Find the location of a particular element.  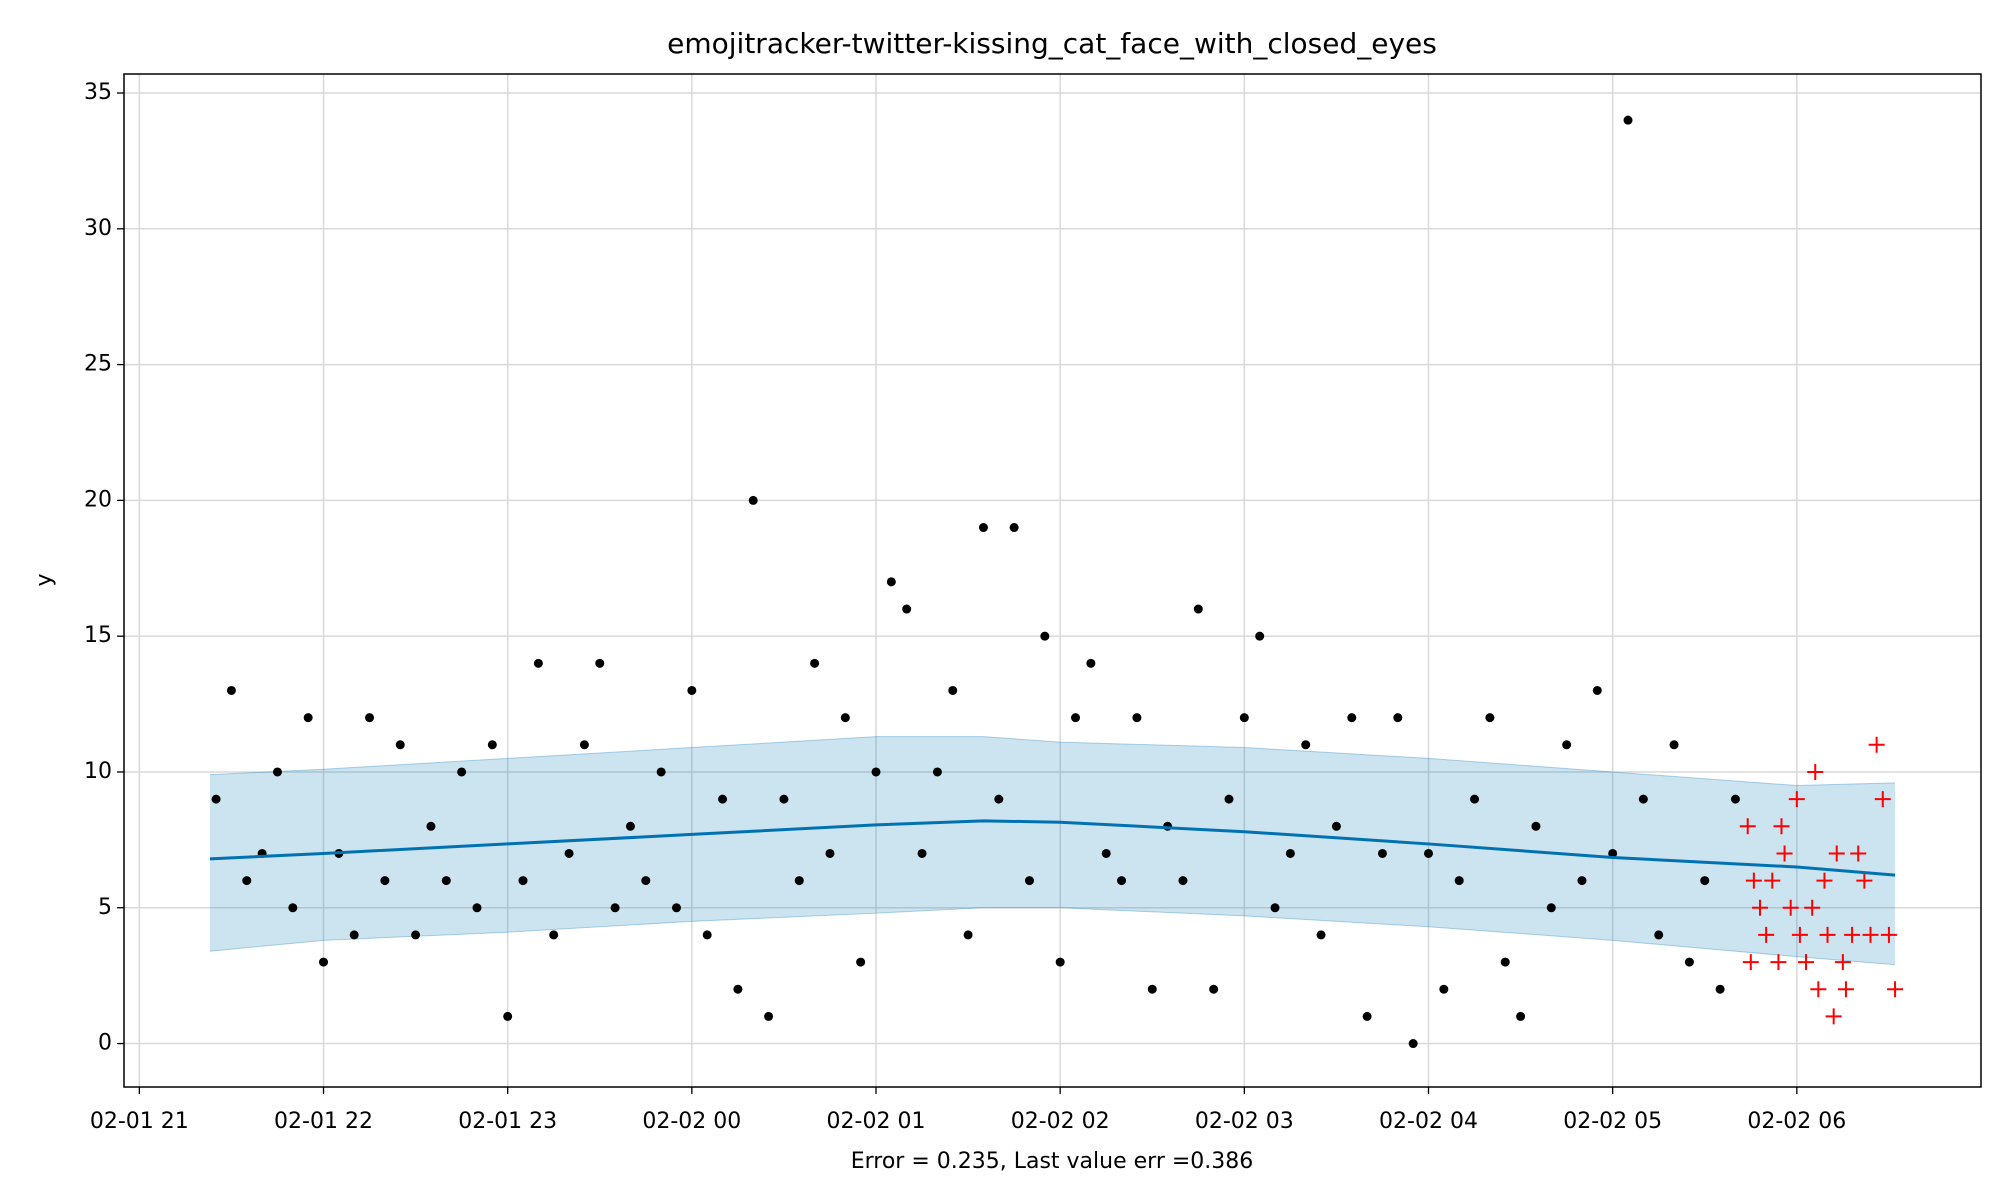

y-tick-label: 10 is located at coordinates (98, 771).